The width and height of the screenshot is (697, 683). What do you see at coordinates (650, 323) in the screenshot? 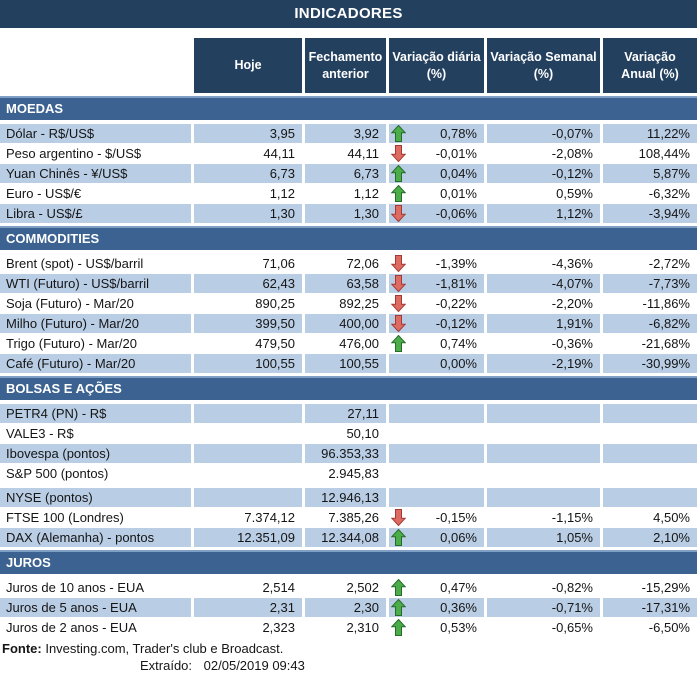
I see `cell-variacao-anual: -6,82%` at bounding box center [650, 323].